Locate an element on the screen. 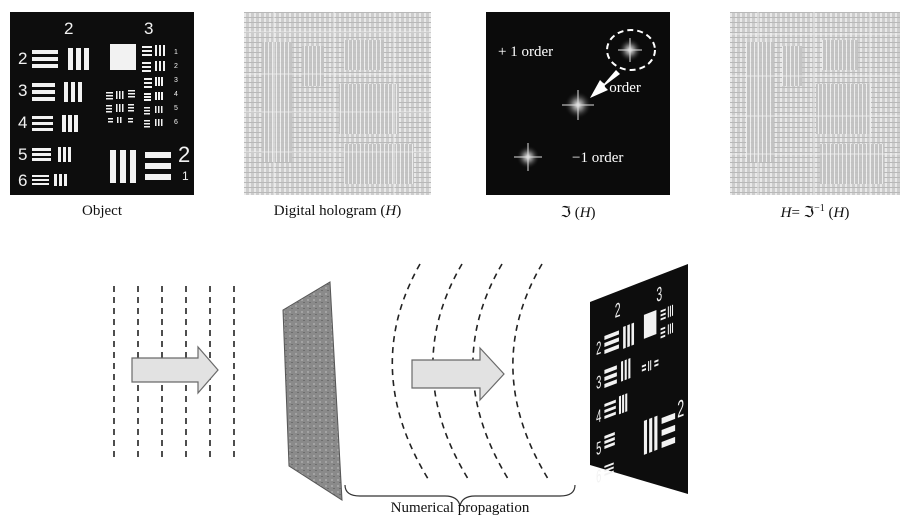 The height and width of the screenshot is (527, 910). plus-order-label: + 1 order is located at coordinates (525, 52).